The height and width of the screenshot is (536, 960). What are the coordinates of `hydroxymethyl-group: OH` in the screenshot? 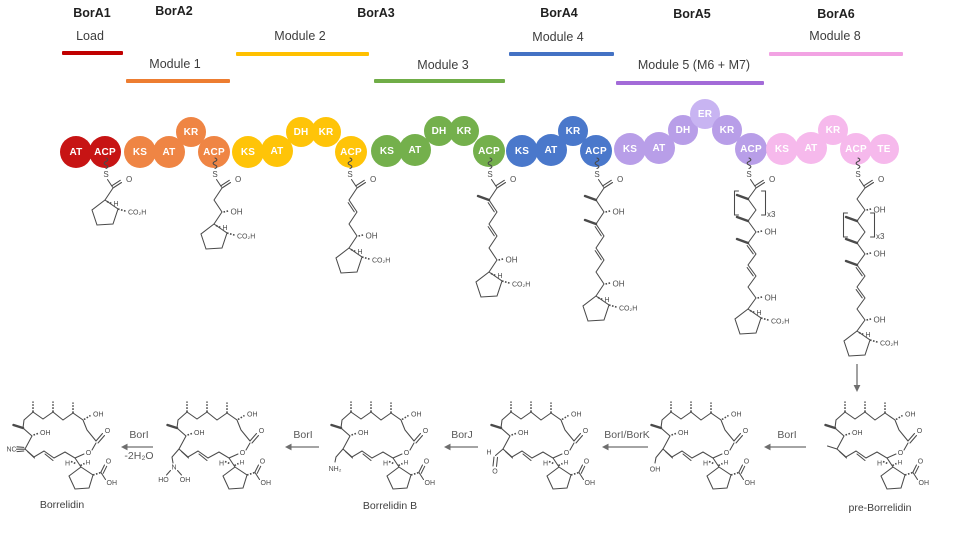 It's located at (657, 461).